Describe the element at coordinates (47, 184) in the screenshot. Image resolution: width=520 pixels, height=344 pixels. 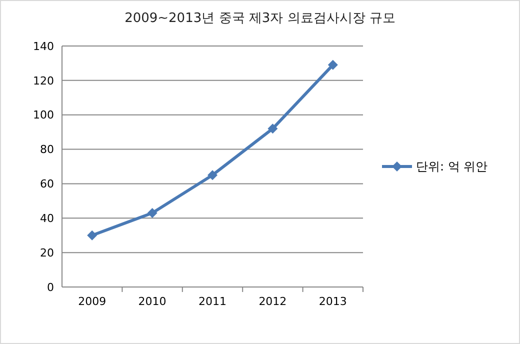
I see `y-tick-label: 60` at that location.